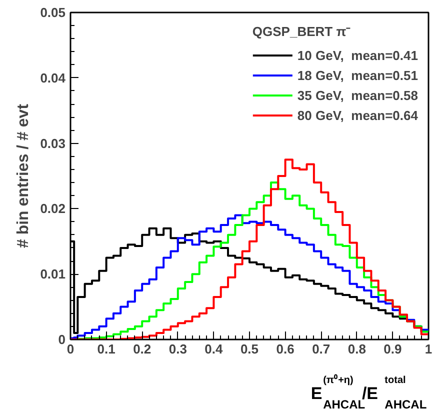 The height and width of the screenshot is (415, 433). What do you see at coordinates (142, 349) in the screenshot?
I see `x-tick-label: 0.2` at bounding box center [142, 349].